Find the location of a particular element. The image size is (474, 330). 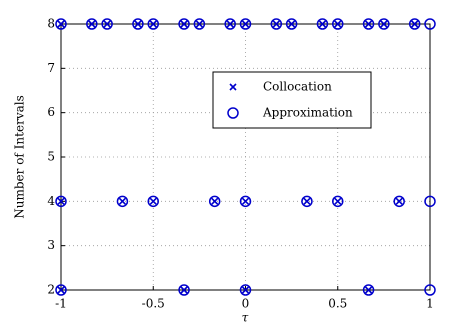

y-tick-label: 2 is located at coordinates (51, 290).